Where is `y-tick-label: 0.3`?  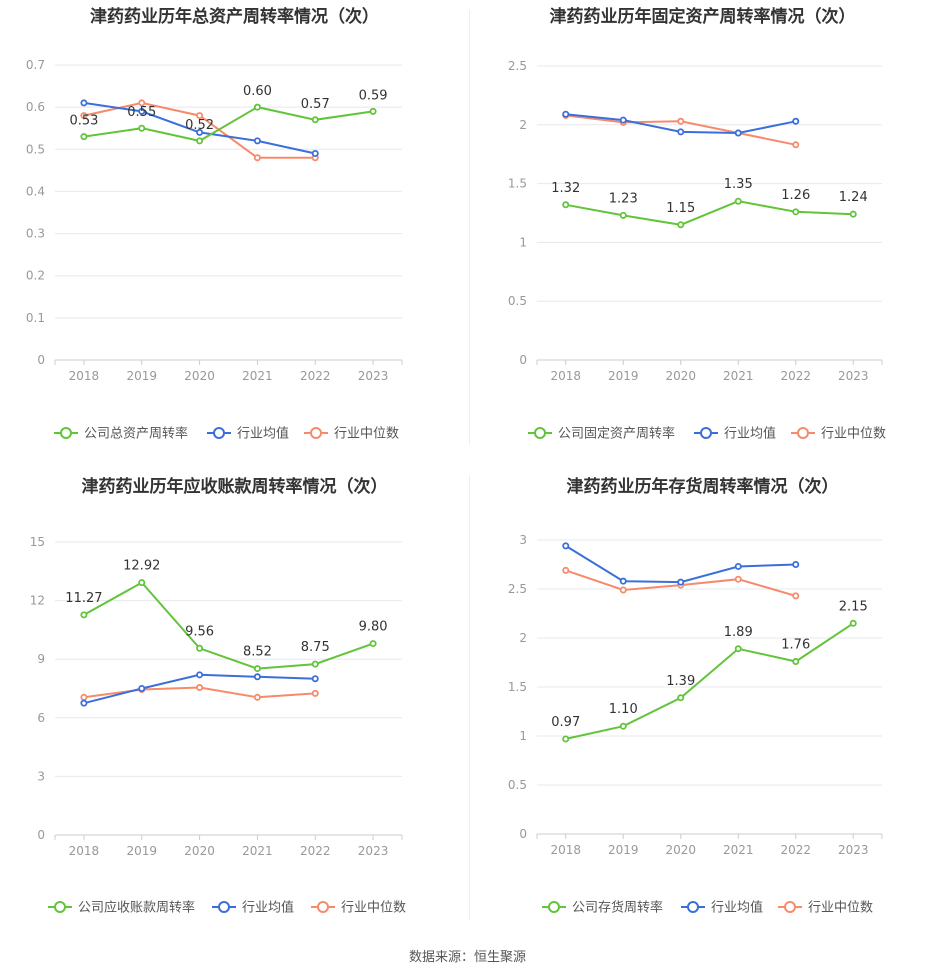 y-tick-label: 0.3 is located at coordinates (35, 234).